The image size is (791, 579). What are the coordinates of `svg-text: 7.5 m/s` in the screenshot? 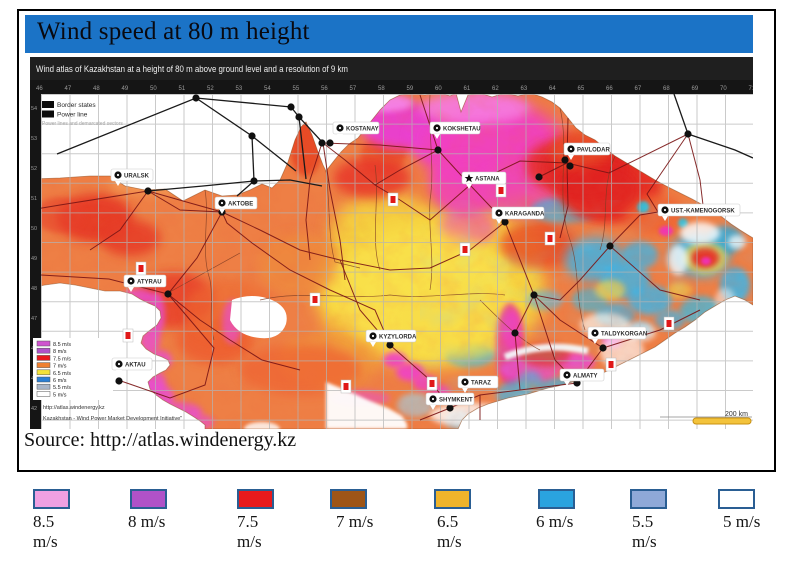 It's located at (62, 359).